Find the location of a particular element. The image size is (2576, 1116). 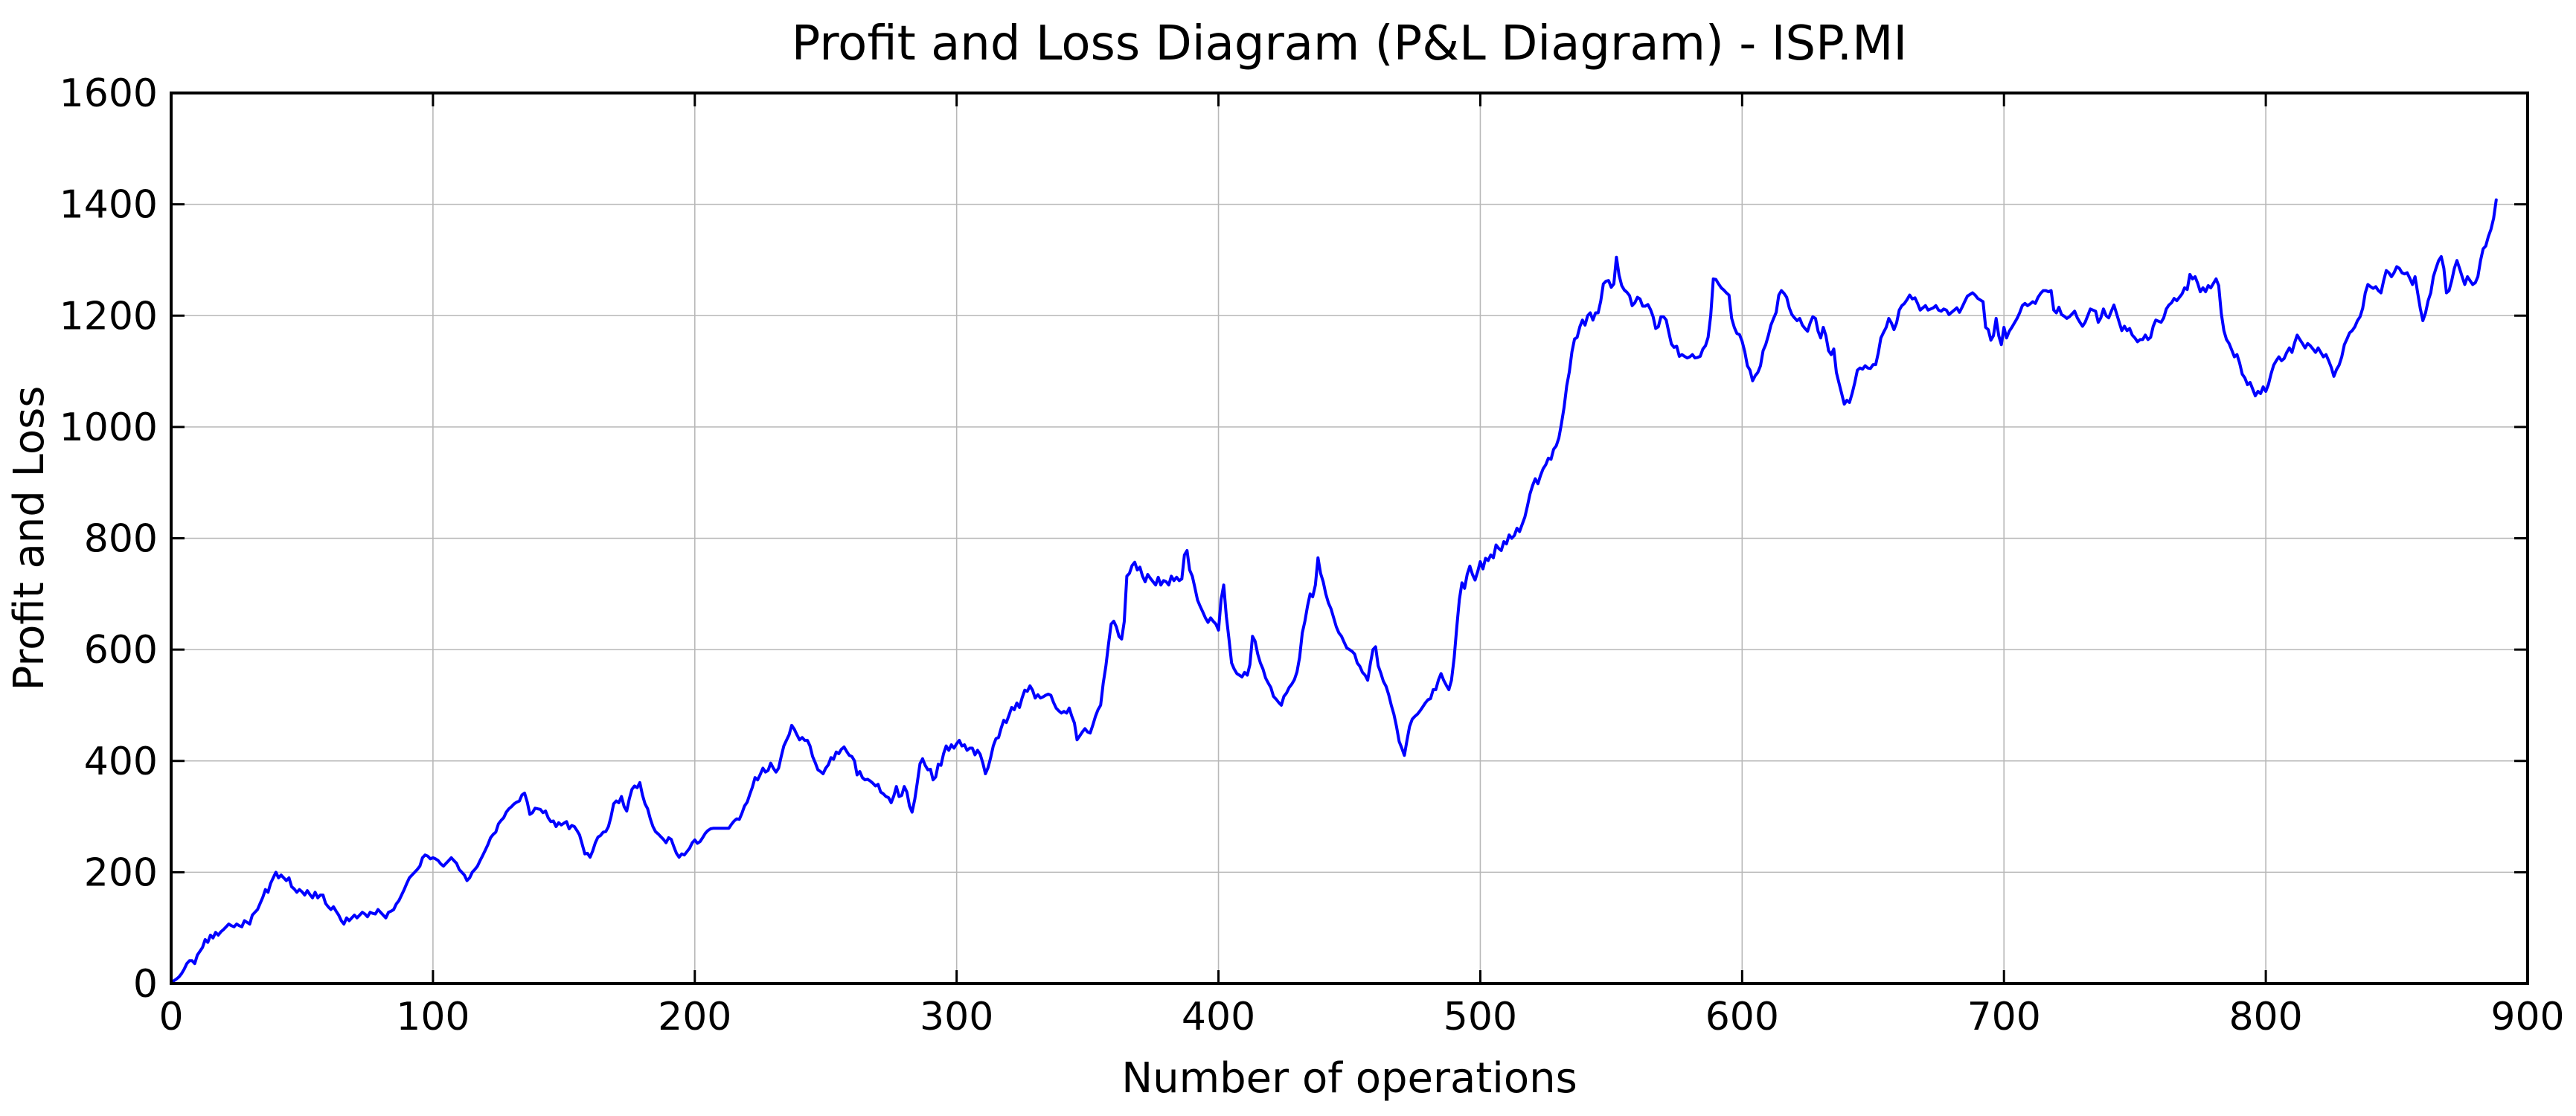

y-tick-label: 600 is located at coordinates (121, 650).